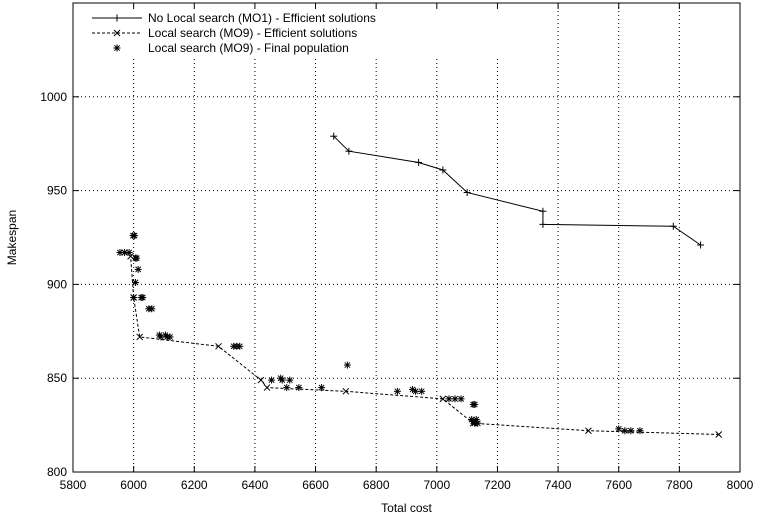 The width and height of the screenshot is (759, 516). I want to click on x-tick-label: 6200, so click(194, 485).